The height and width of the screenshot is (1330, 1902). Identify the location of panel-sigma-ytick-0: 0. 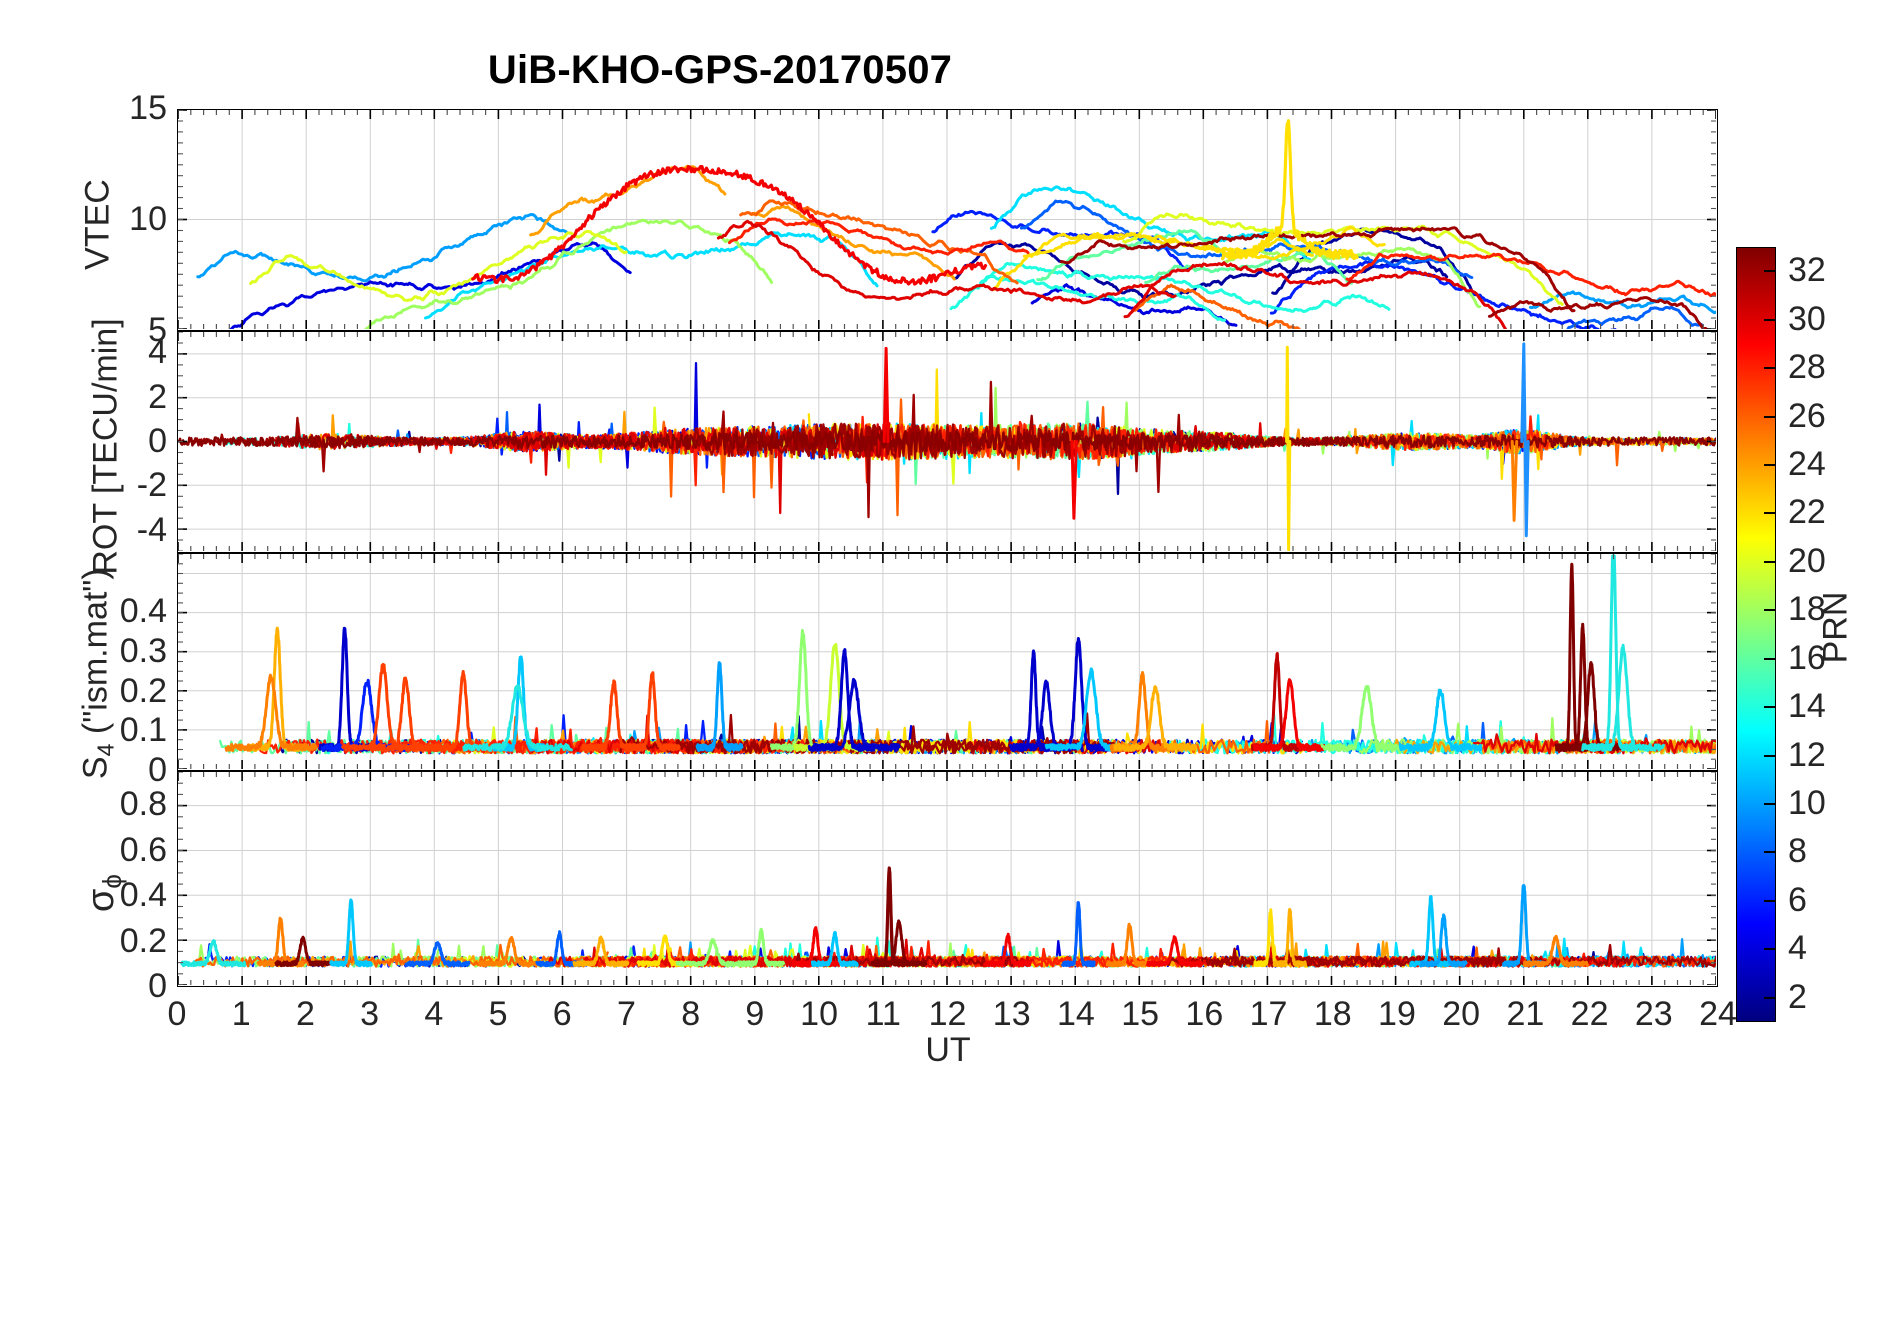
(157, 986).